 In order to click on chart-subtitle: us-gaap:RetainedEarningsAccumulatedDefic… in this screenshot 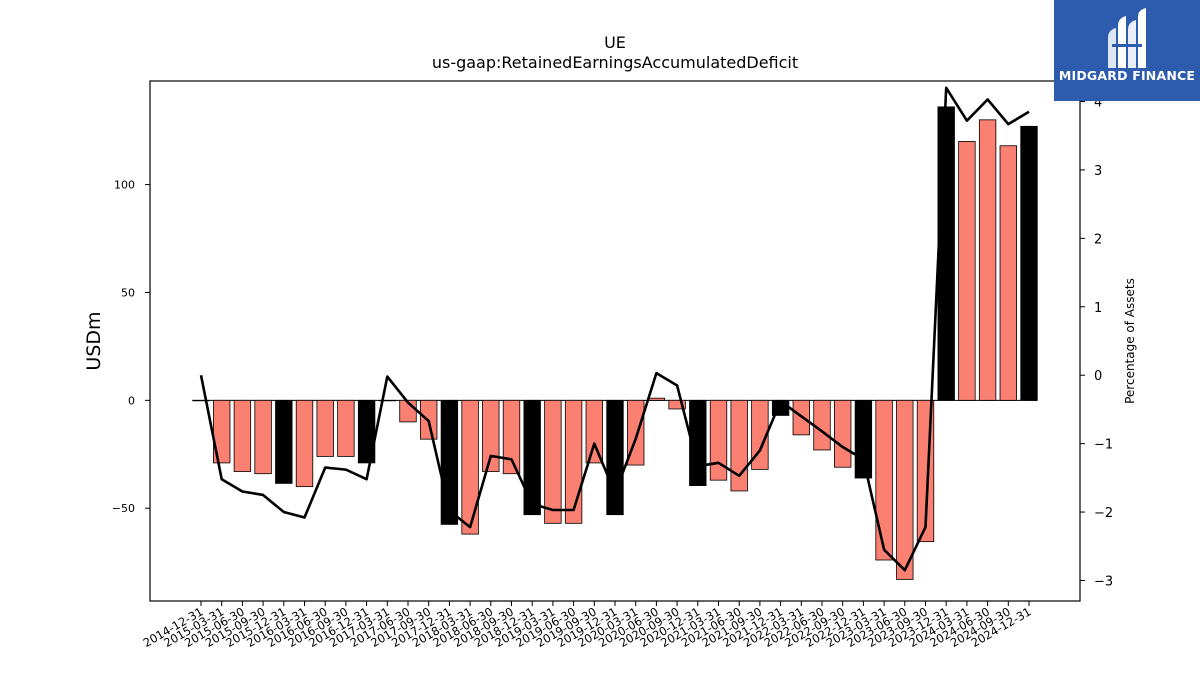, I will do `click(615, 62)`.